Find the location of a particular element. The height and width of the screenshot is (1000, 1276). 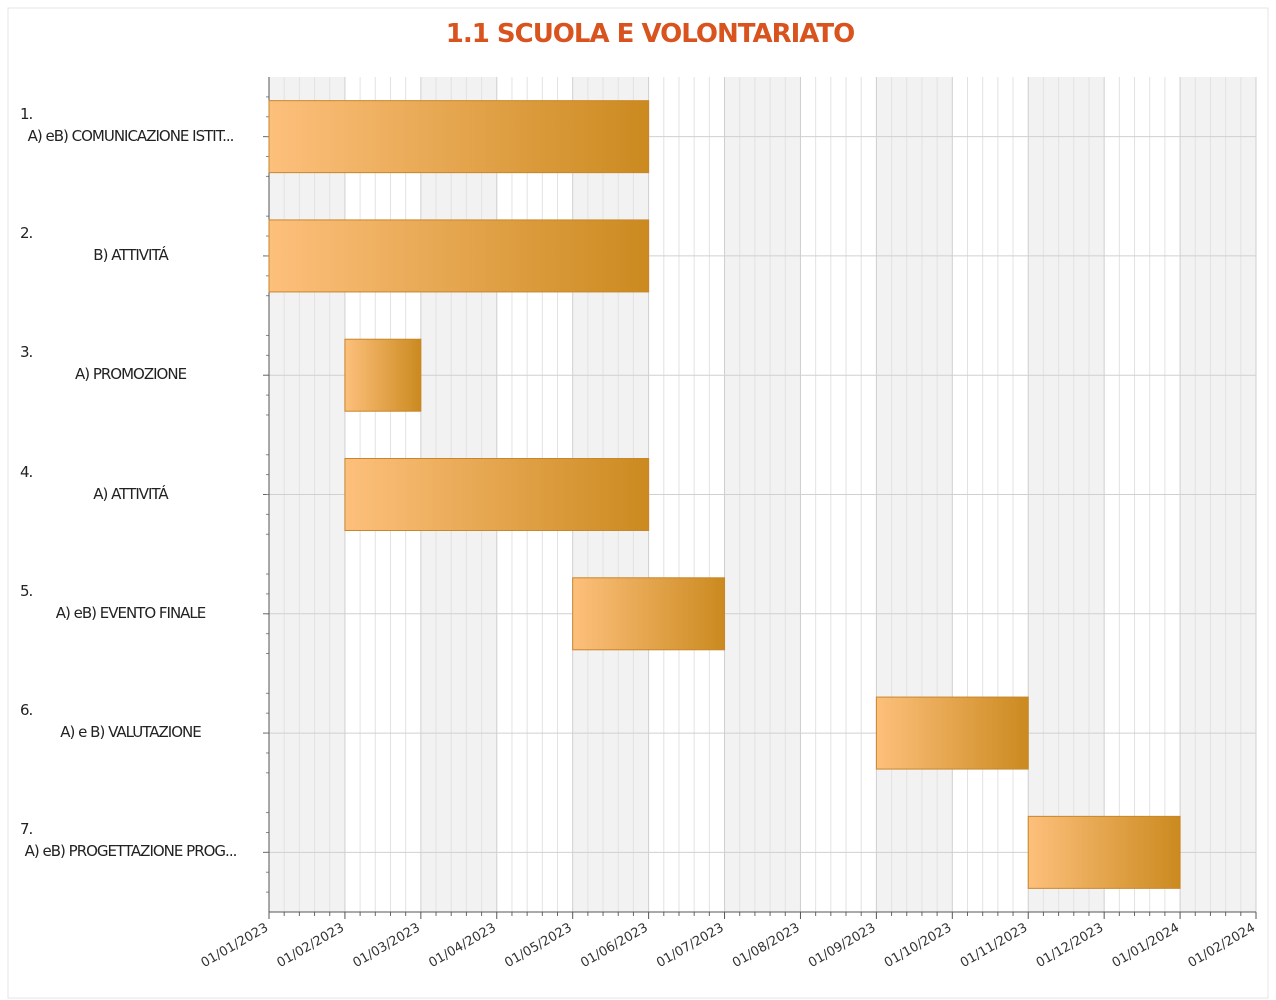

task-number: 6. is located at coordinates (26, 710).